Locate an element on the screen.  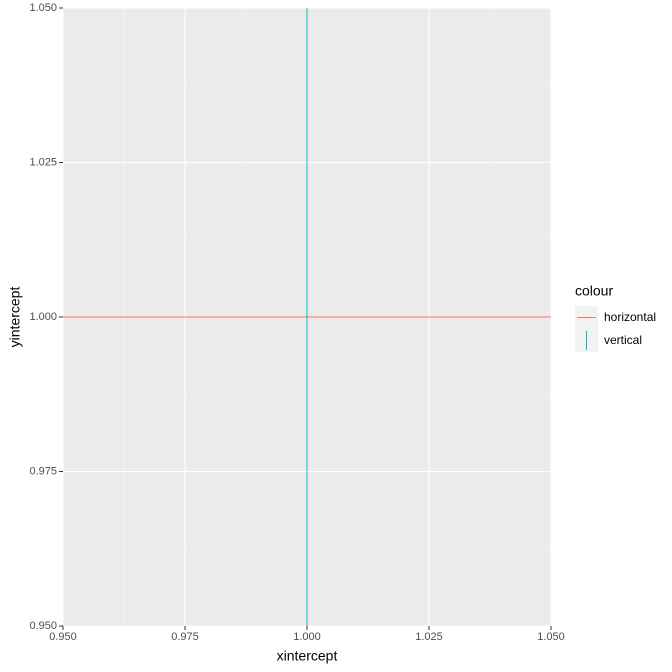
y-tick-label: 0.950 is located at coordinates (43, 626).